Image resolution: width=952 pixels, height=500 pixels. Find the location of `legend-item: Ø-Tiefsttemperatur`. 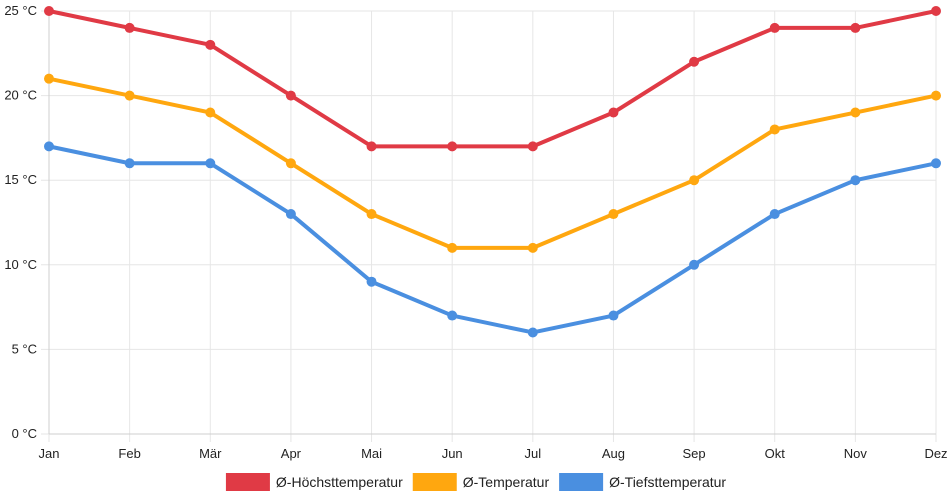

legend-item: Ø-Tiefsttemperatur is located at coordinates (642, 482).